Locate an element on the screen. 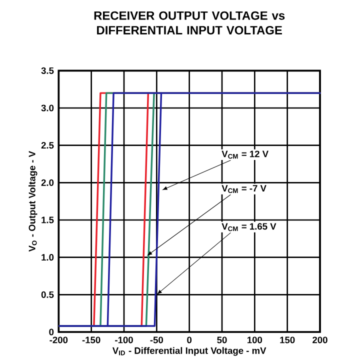 This screenshot has height=364, width=350. y-tick-label: 1.0 is located at coordinates (48, 257).